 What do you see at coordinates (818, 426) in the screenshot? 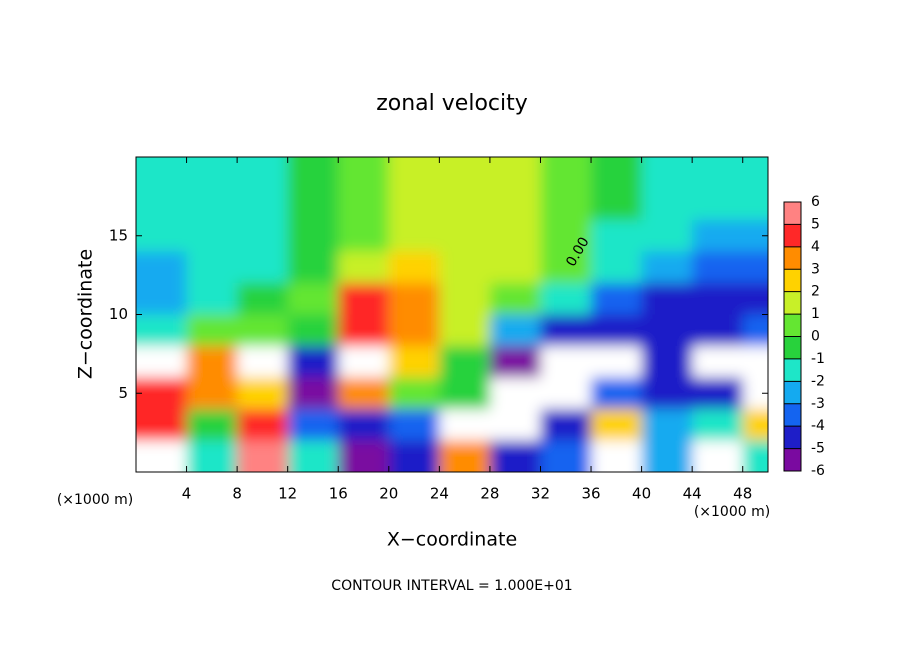
I see `colorbar-label: -4` at bounding box center [818, 426].